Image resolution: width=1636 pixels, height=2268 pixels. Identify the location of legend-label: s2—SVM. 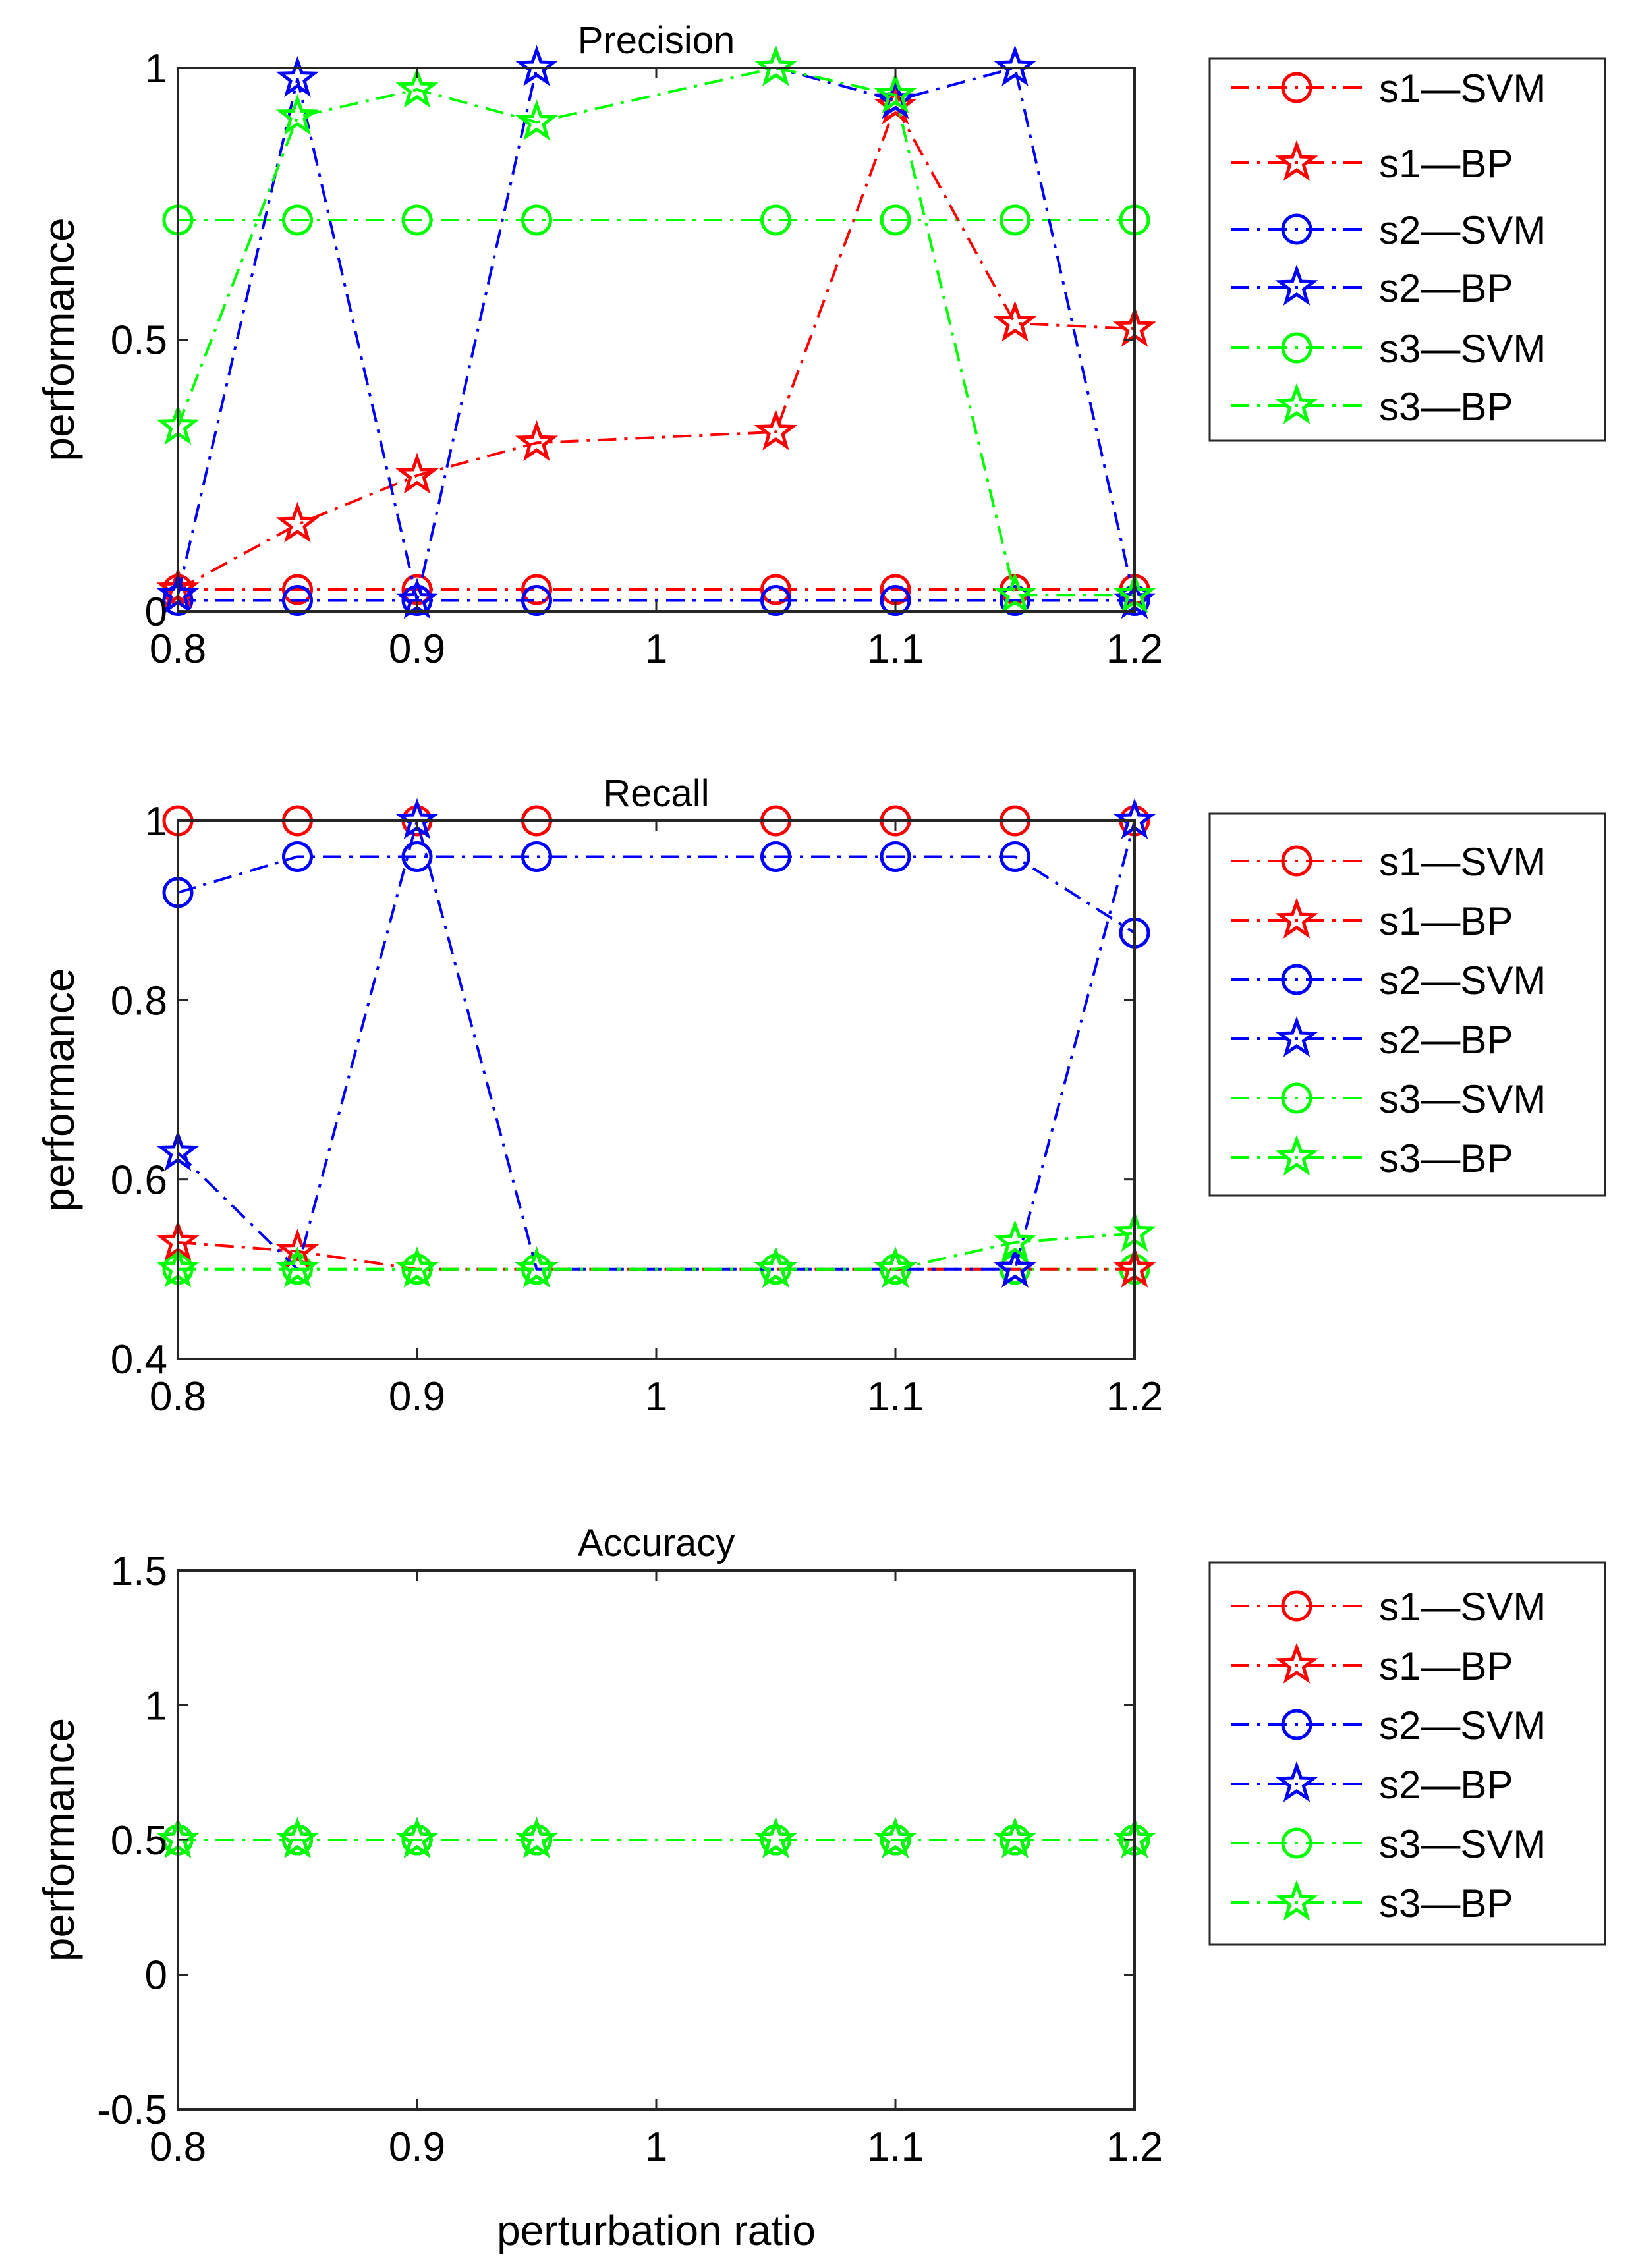
(1463, 1725).